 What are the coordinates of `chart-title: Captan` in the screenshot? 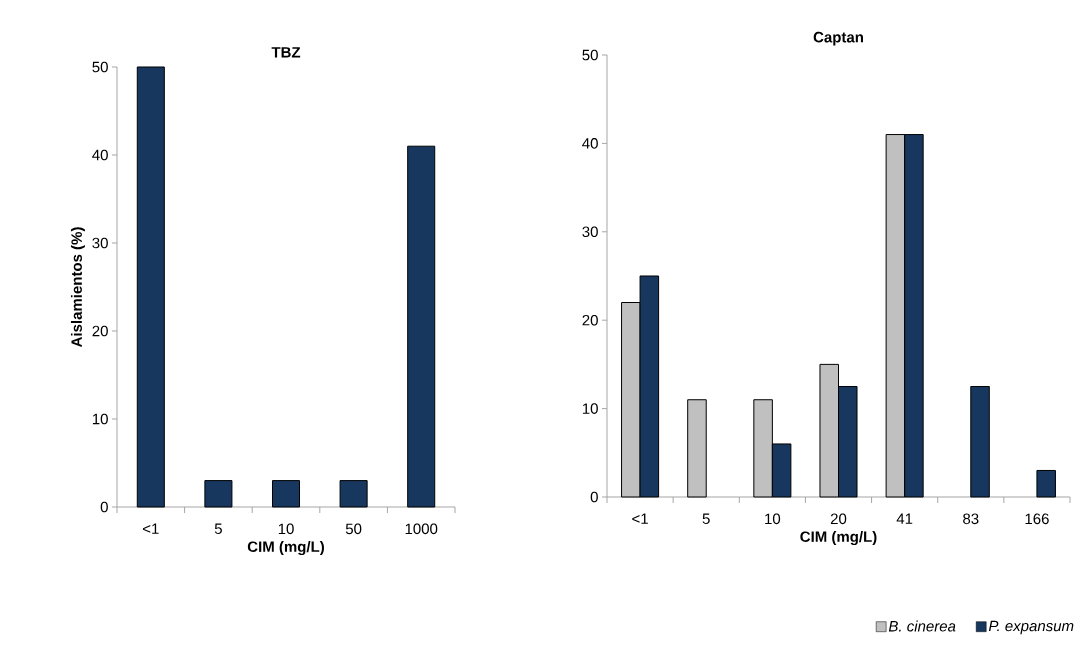 It's located at (838, 38).